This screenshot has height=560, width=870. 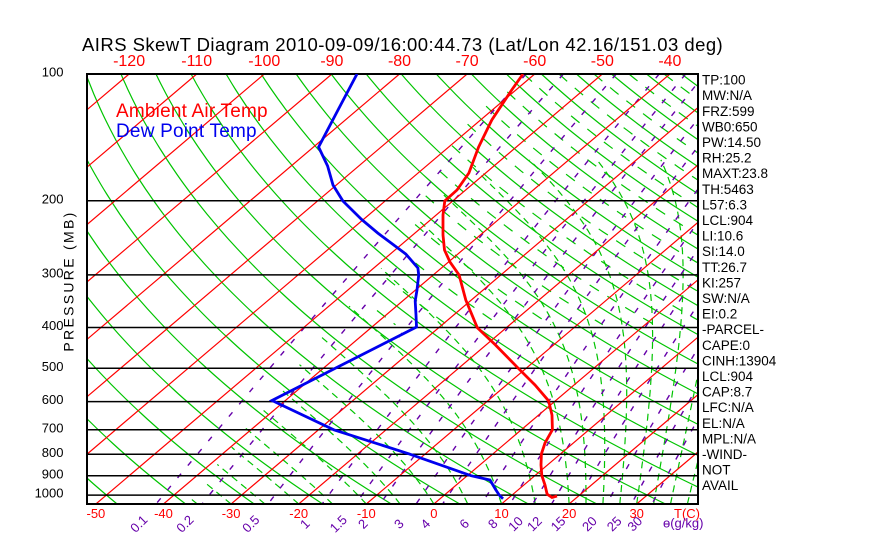 I want to click on svg-text: MW:N/A, so click(x=727, y=95).